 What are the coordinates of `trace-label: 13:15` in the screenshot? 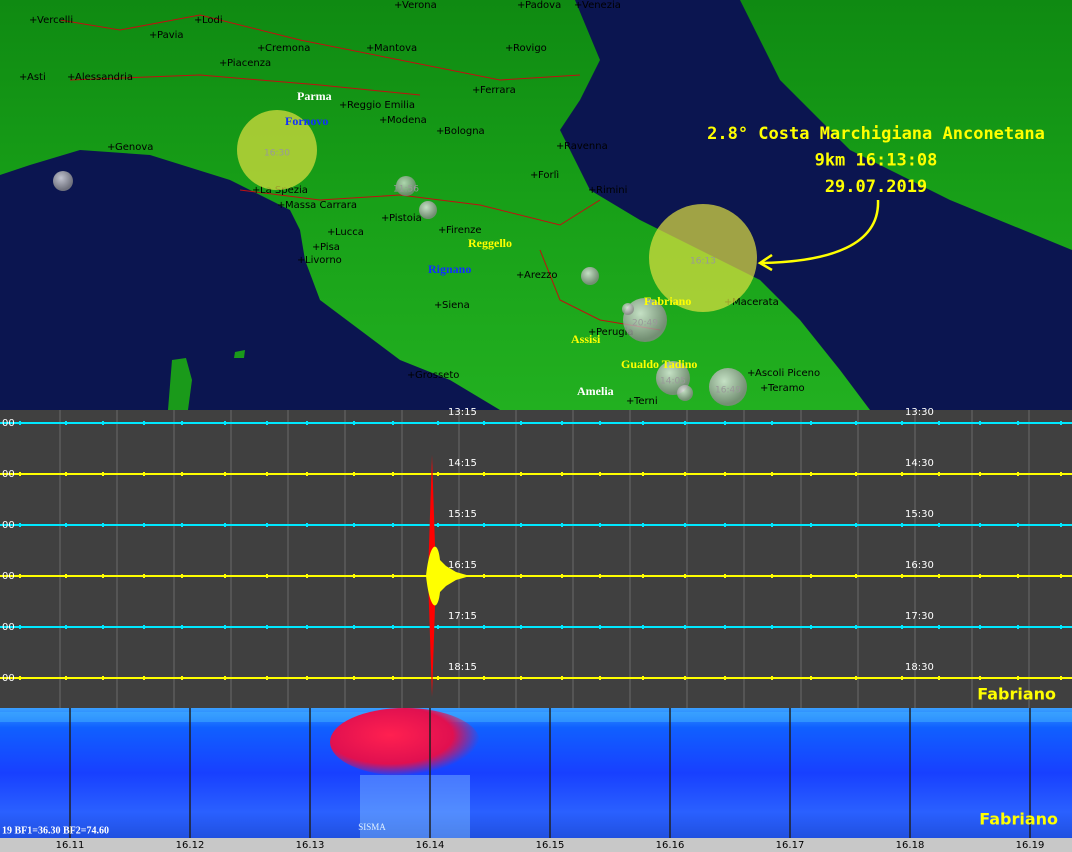 It's located at (462, 412).